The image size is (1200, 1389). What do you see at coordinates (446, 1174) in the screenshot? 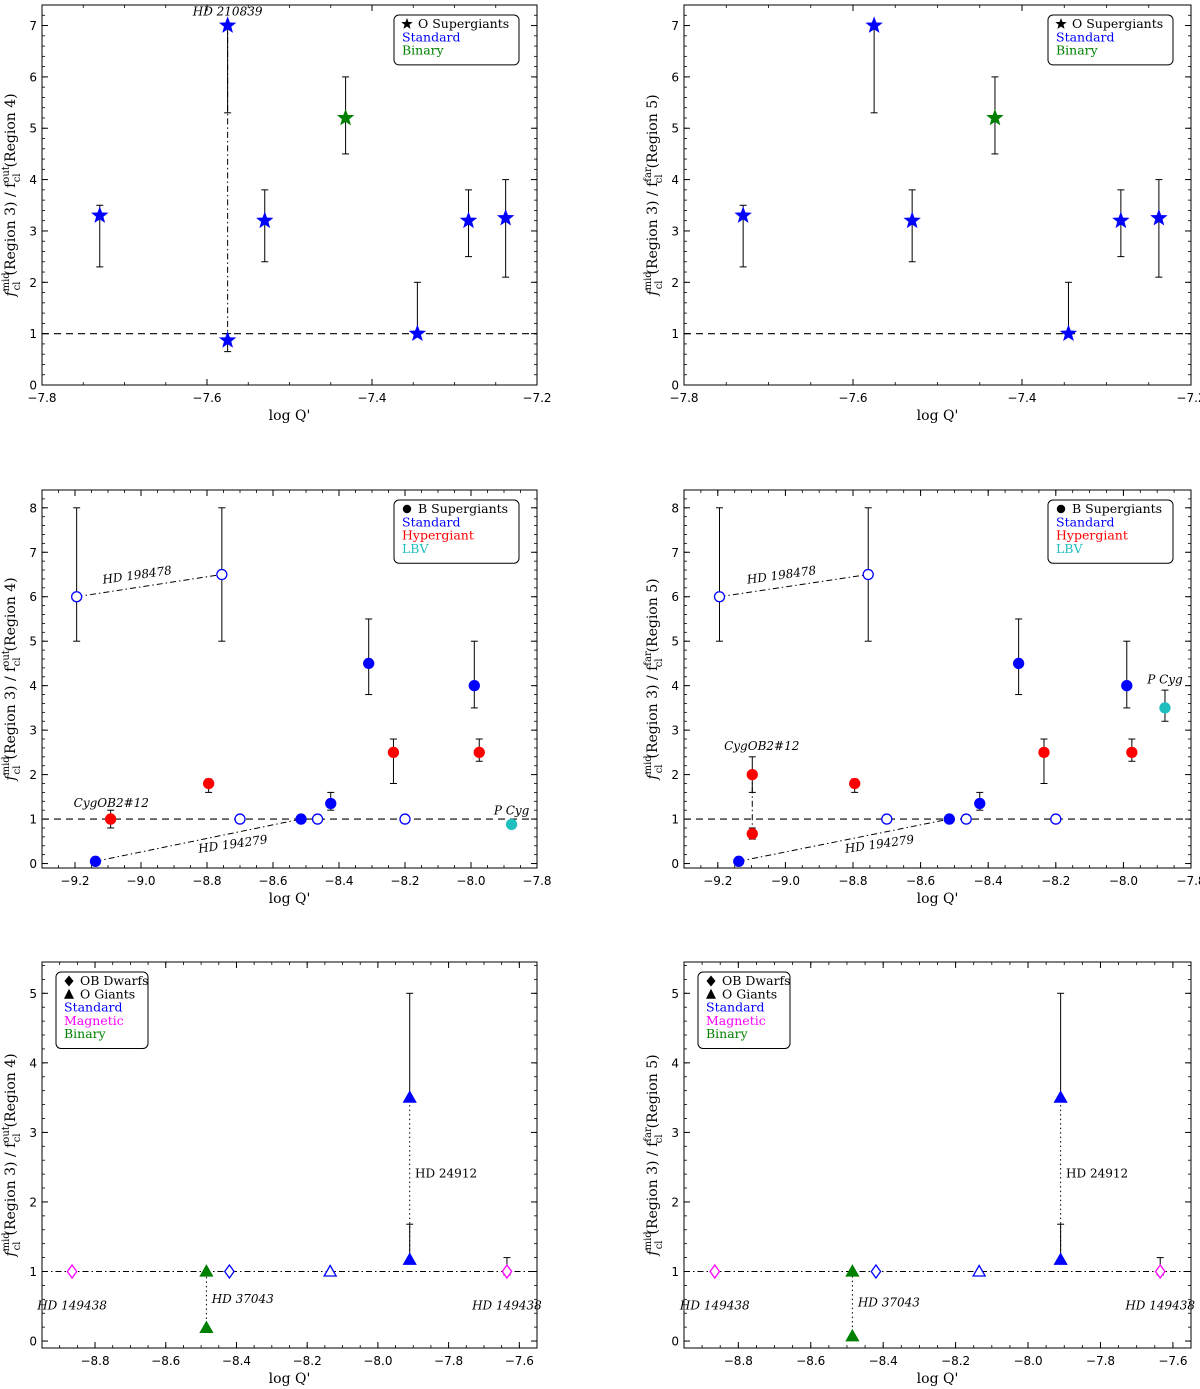
I see `annotation-label: HD 24912` at bounding box center [446, 1174].